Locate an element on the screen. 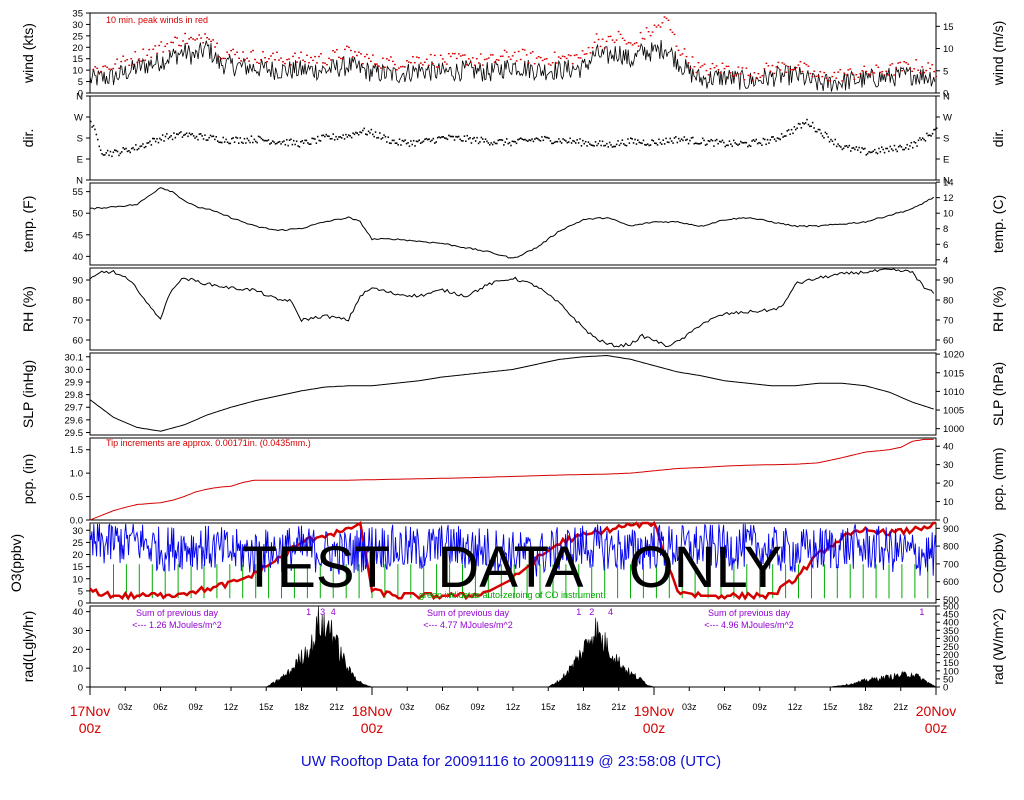  y-tick-label-left: 0 is located at coordinates (80, 688).